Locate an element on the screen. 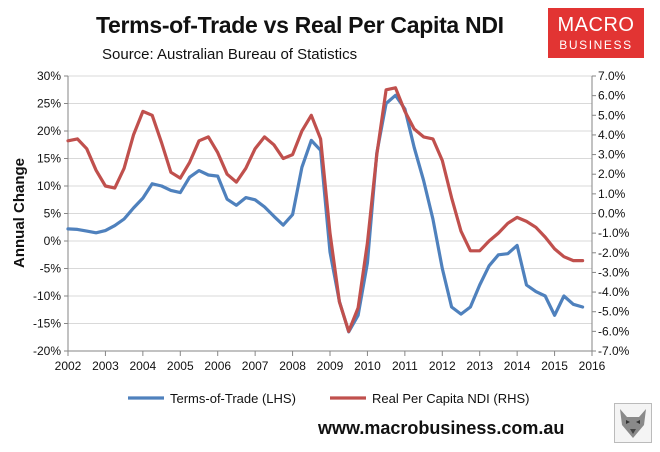 The image size is (660, 452). y-right-tick-label: 6.0% is located at coordinates (612, 96).